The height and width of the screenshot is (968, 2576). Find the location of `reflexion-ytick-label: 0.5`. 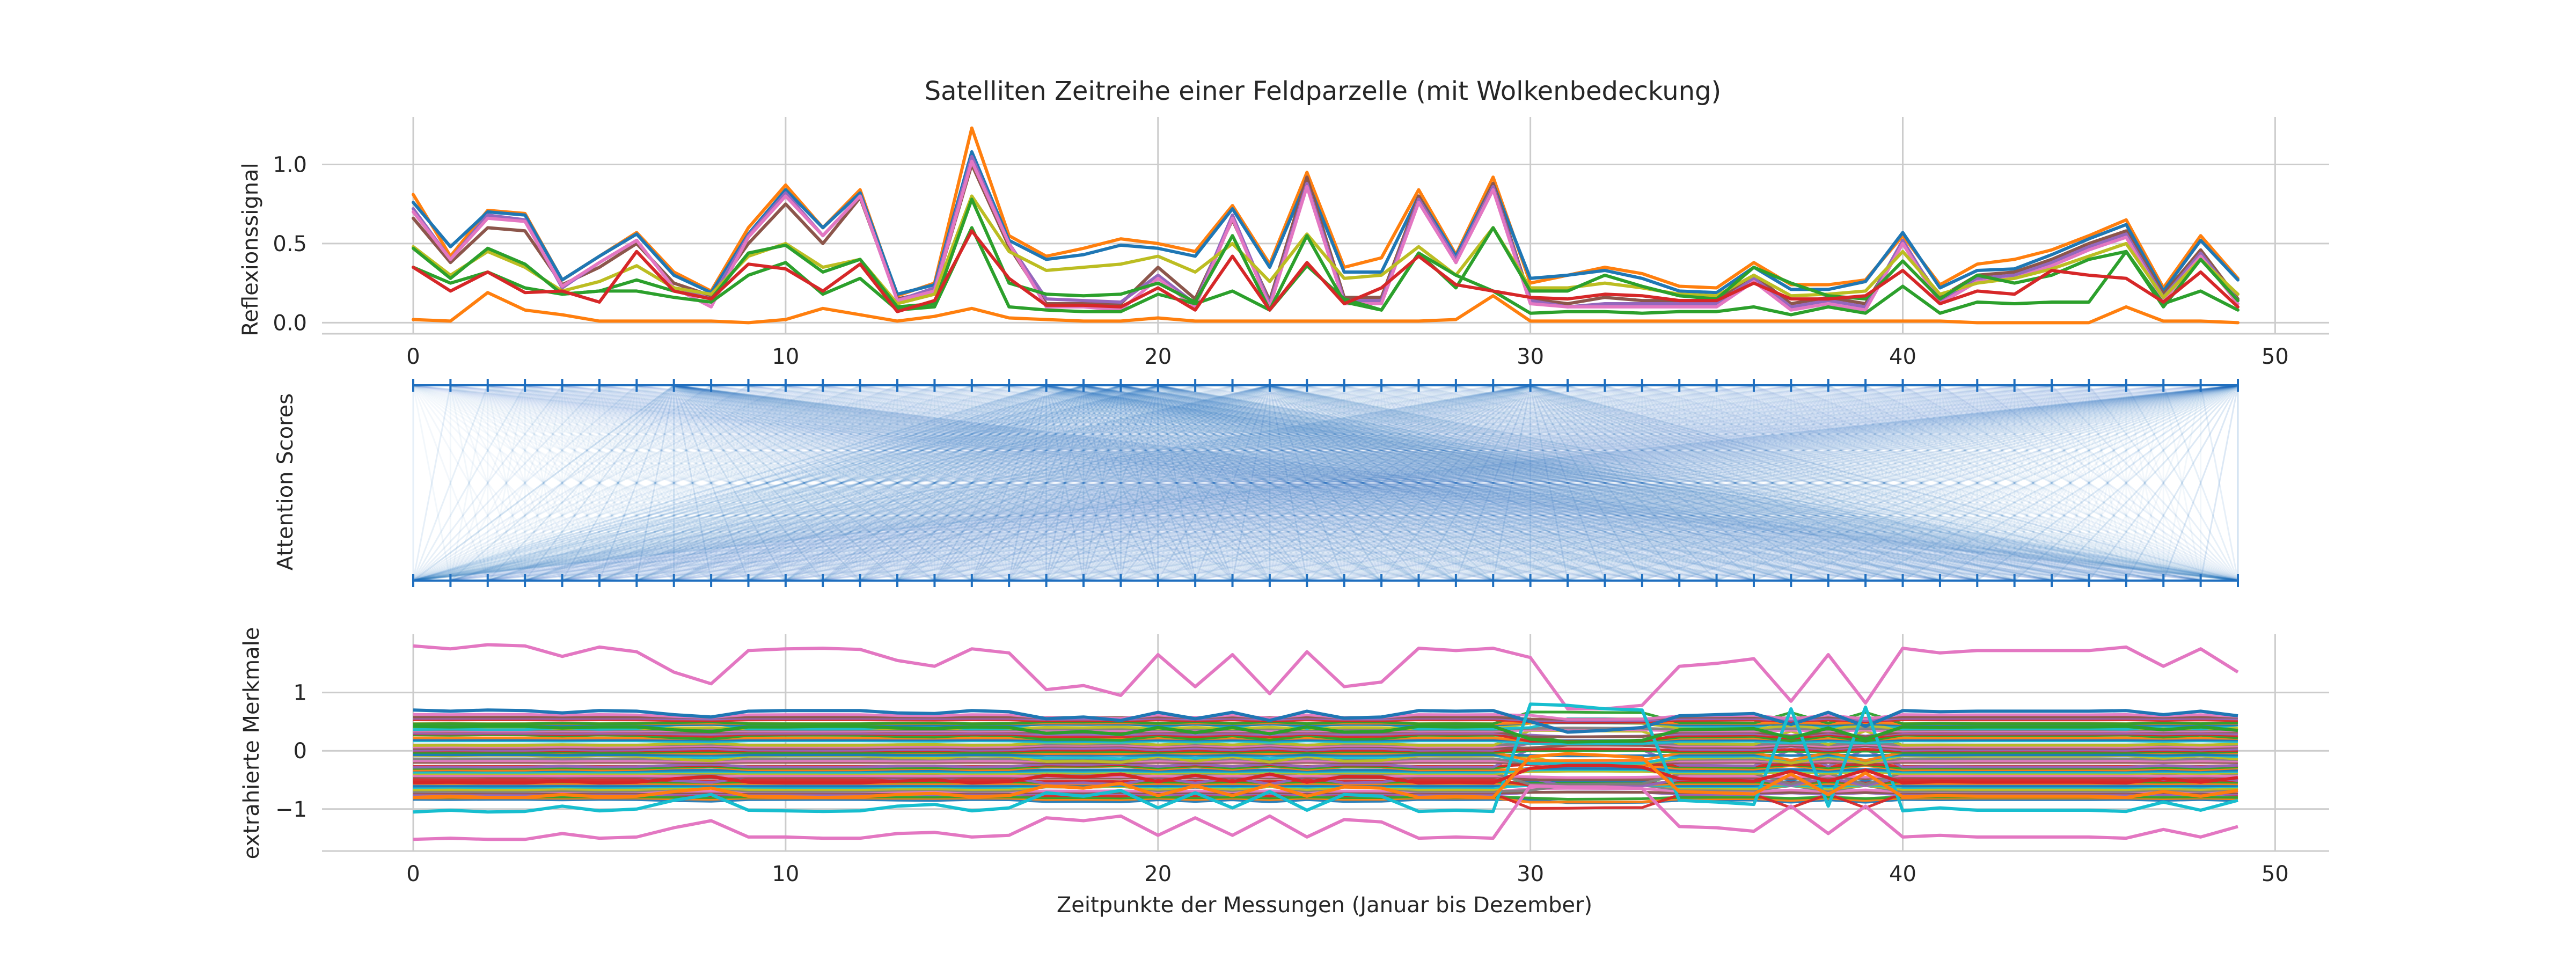

reflexion-ytick-label: 0.5 is located at coordinates (290, 244).